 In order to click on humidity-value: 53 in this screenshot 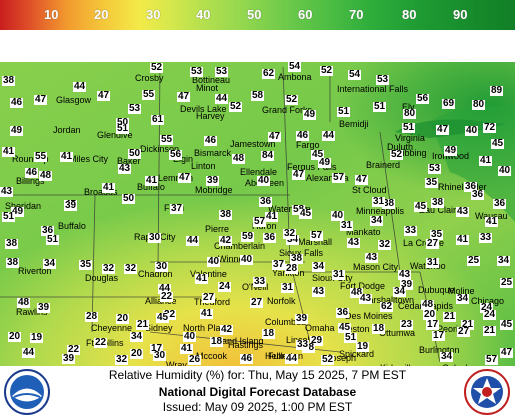, I will do `click(435, 168)`.